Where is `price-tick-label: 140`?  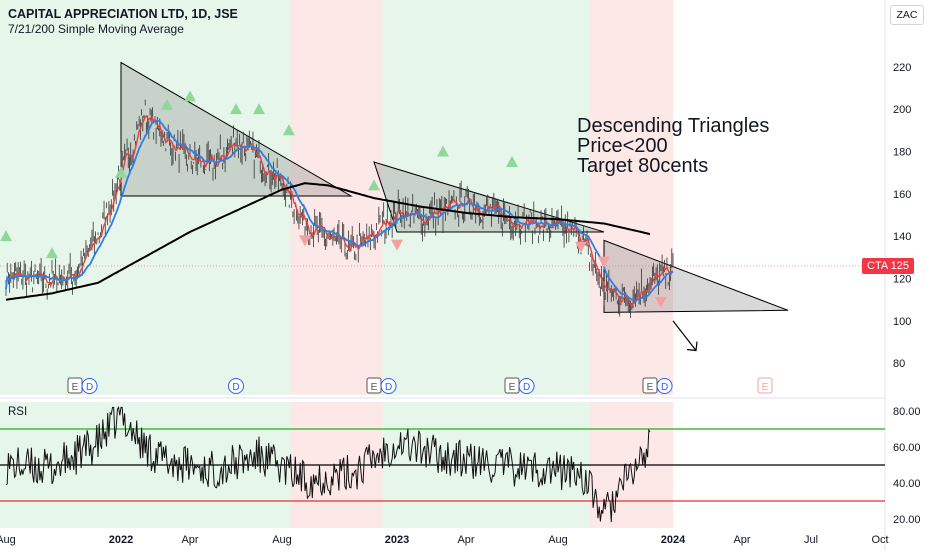 price-tick-label: 140 is located at coordinates (902, 237).